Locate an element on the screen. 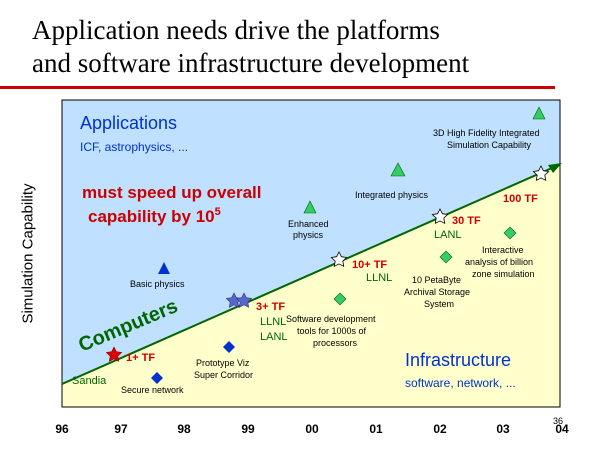 This screenshot has height=450, width=600. speedup-callout-line1: must speed up overall is located at coordinates (172, 192).